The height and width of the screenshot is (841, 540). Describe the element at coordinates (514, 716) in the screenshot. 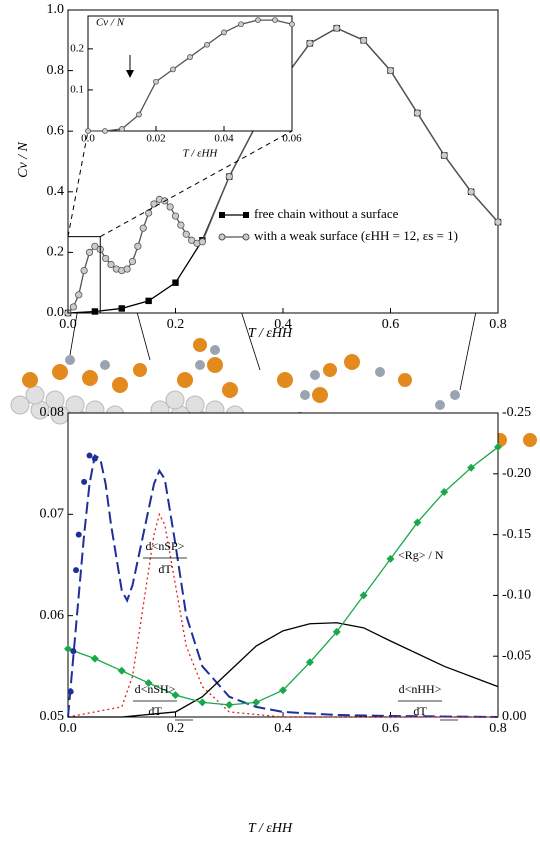

I see `y2-tick-label: 0.00` at that location.